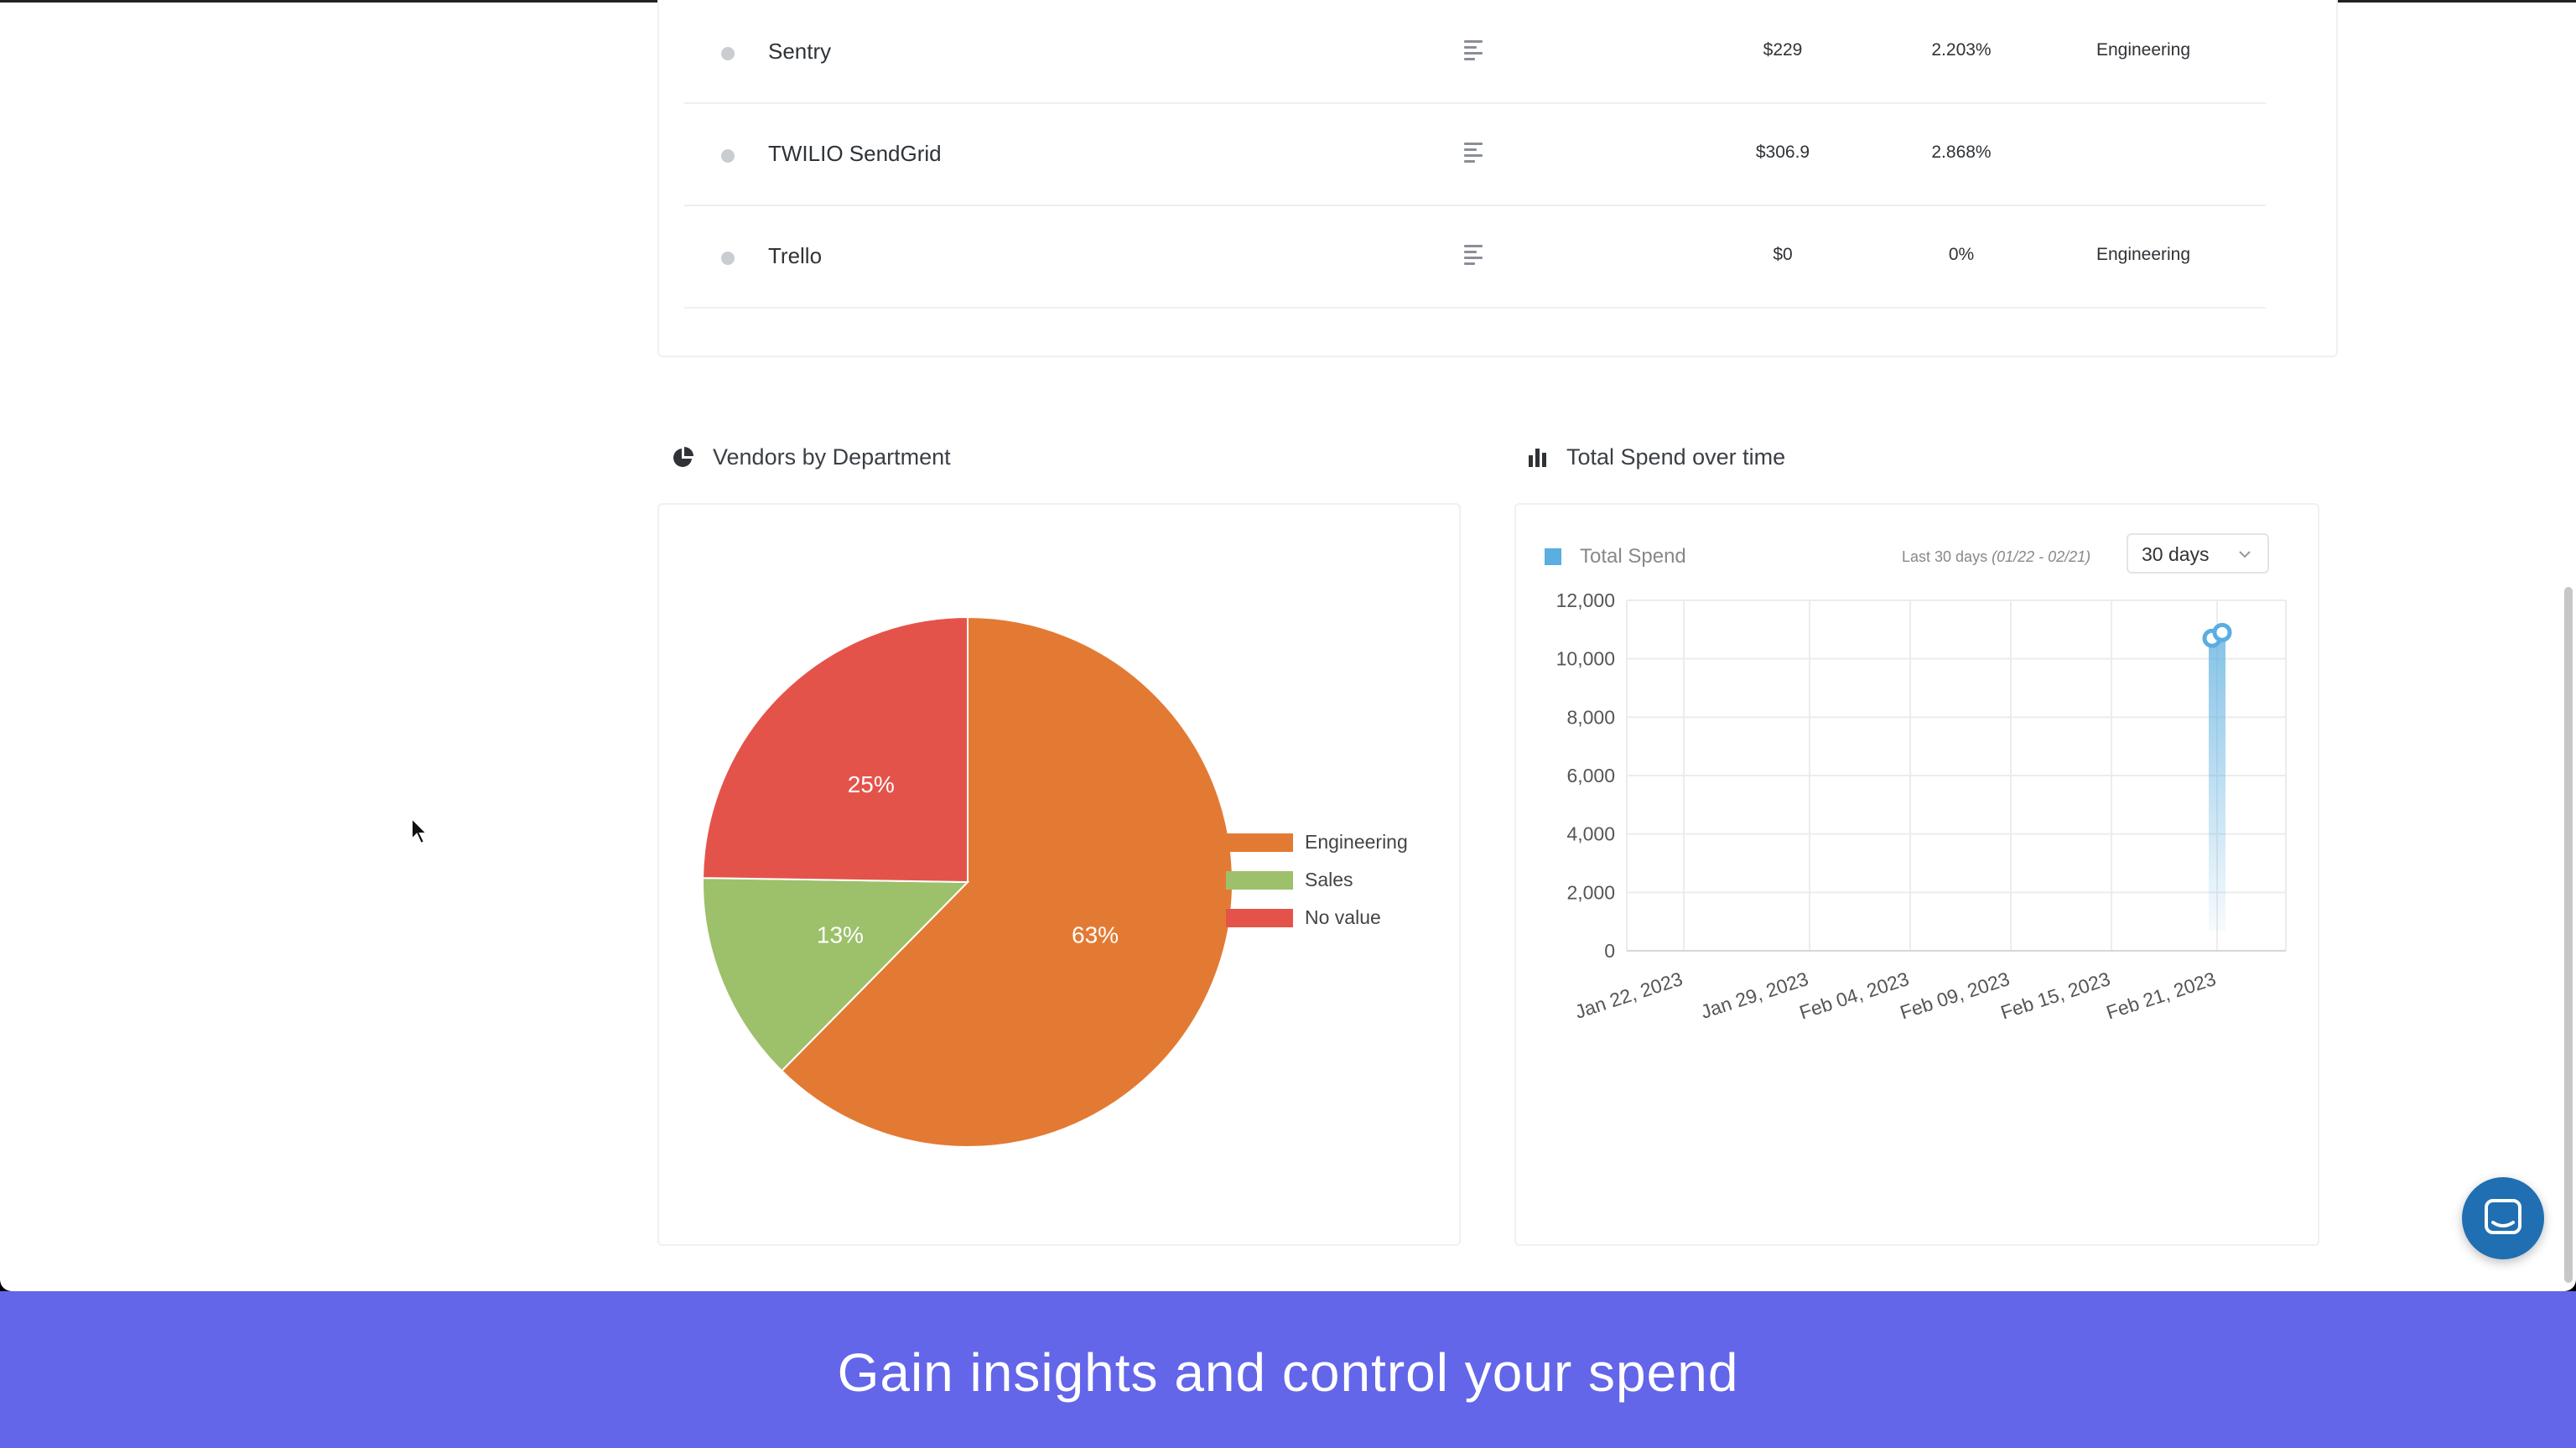 Image resolution: width=2576 pixels, height=1448 pixels. Describe the element at coordinates (420, 831) in the screenshot. I see `mouse-cursor-icon` at that location.